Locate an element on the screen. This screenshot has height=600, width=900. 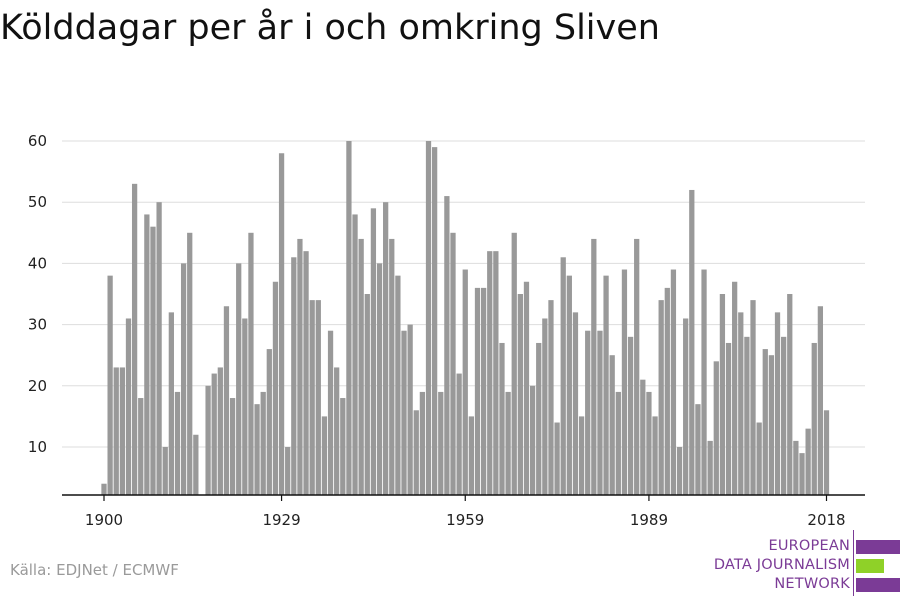
bar-1978 is located at coordinates (581, 455).